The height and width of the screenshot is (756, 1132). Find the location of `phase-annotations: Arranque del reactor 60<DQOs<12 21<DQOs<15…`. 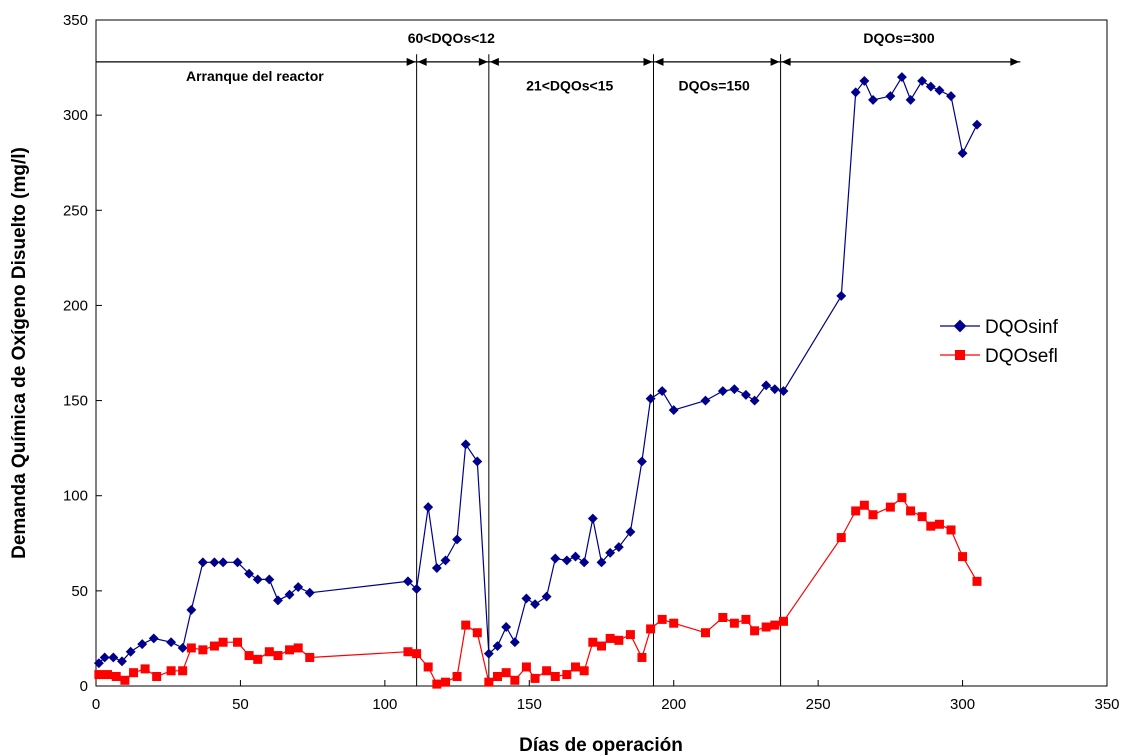

phase-annotations: Arranque del reactor 60<DQOs<12 21<DQOs<15… is located at coordinates (560, 62).